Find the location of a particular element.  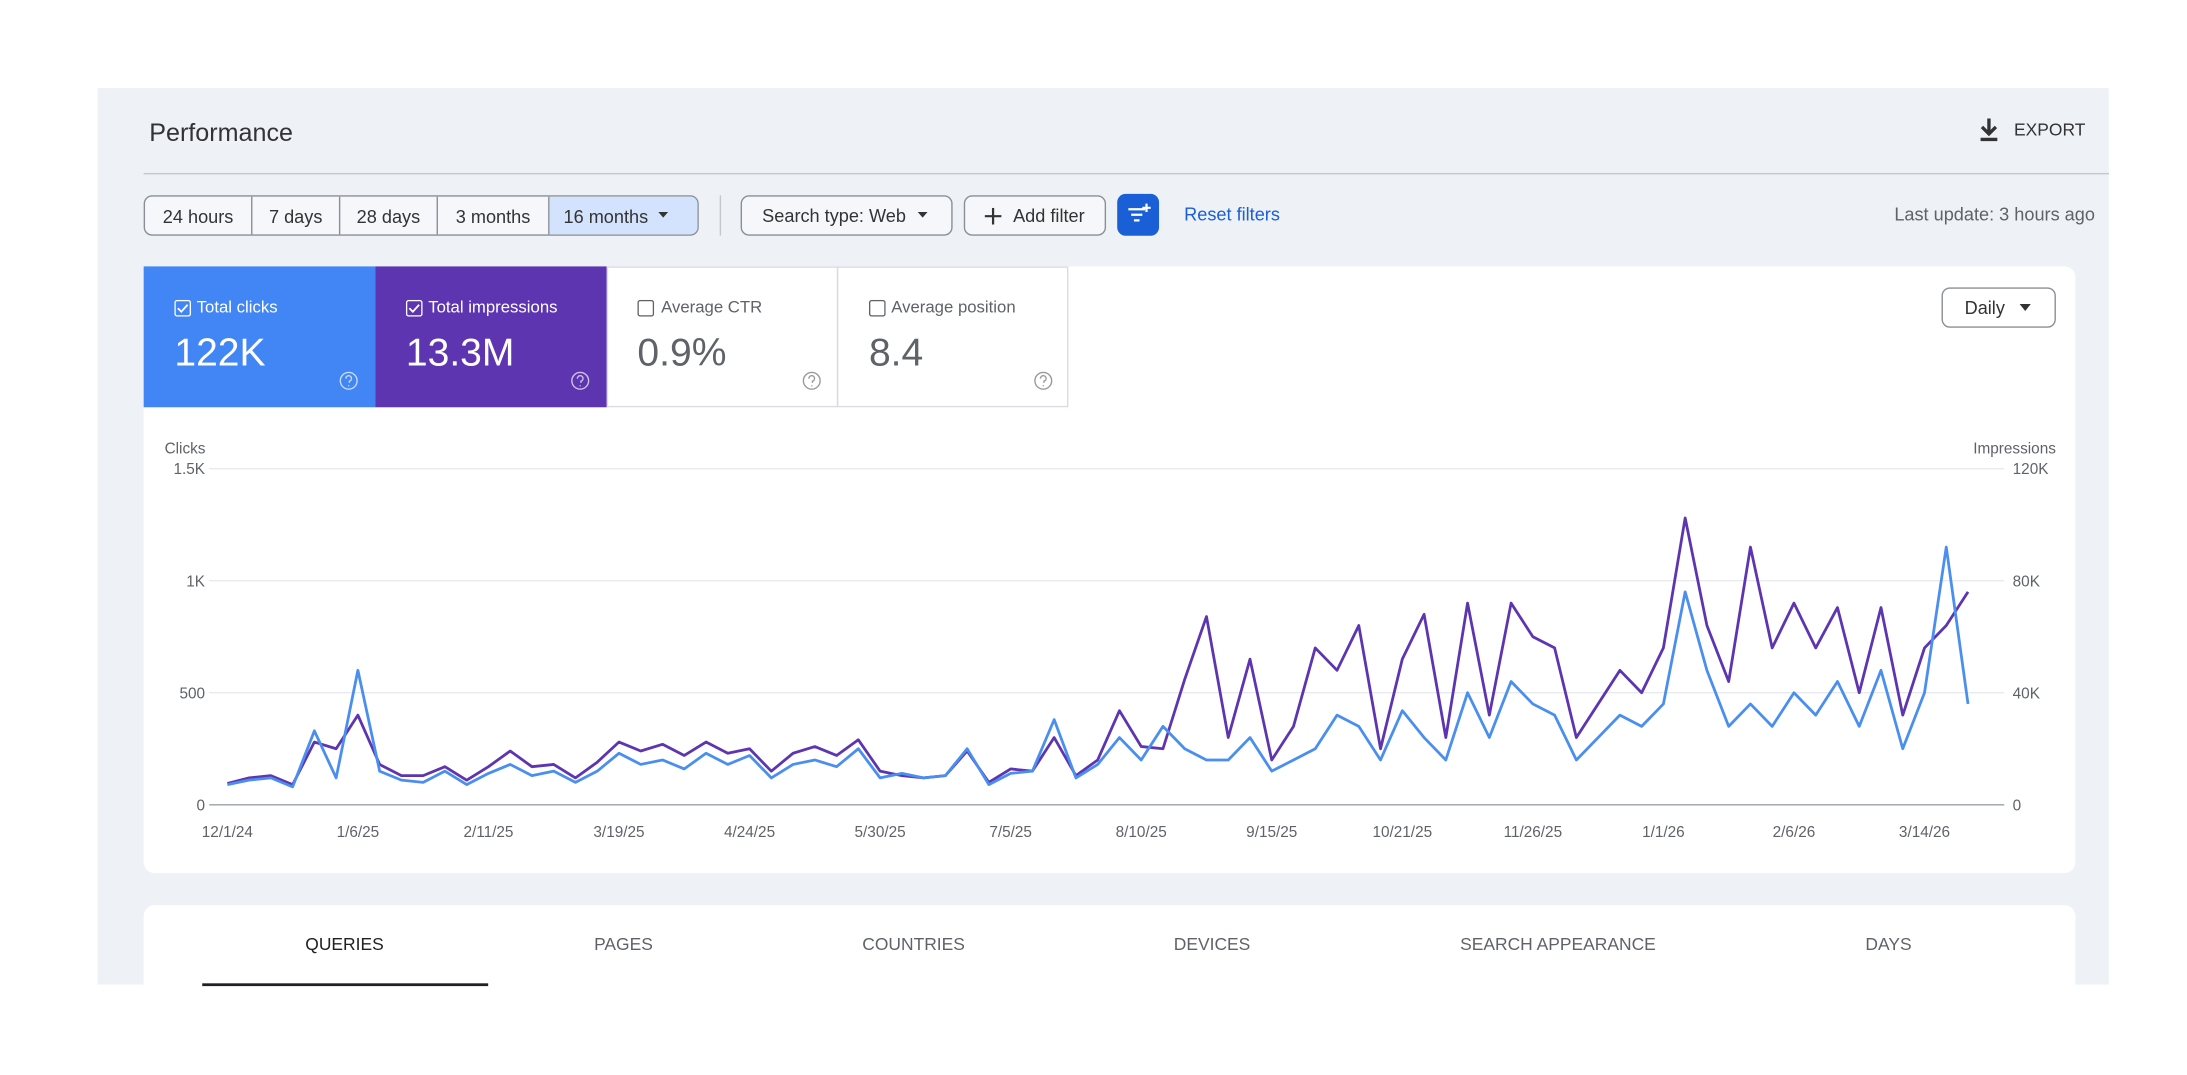

metric-label: Total clicks is located at coordinates (237, 307).